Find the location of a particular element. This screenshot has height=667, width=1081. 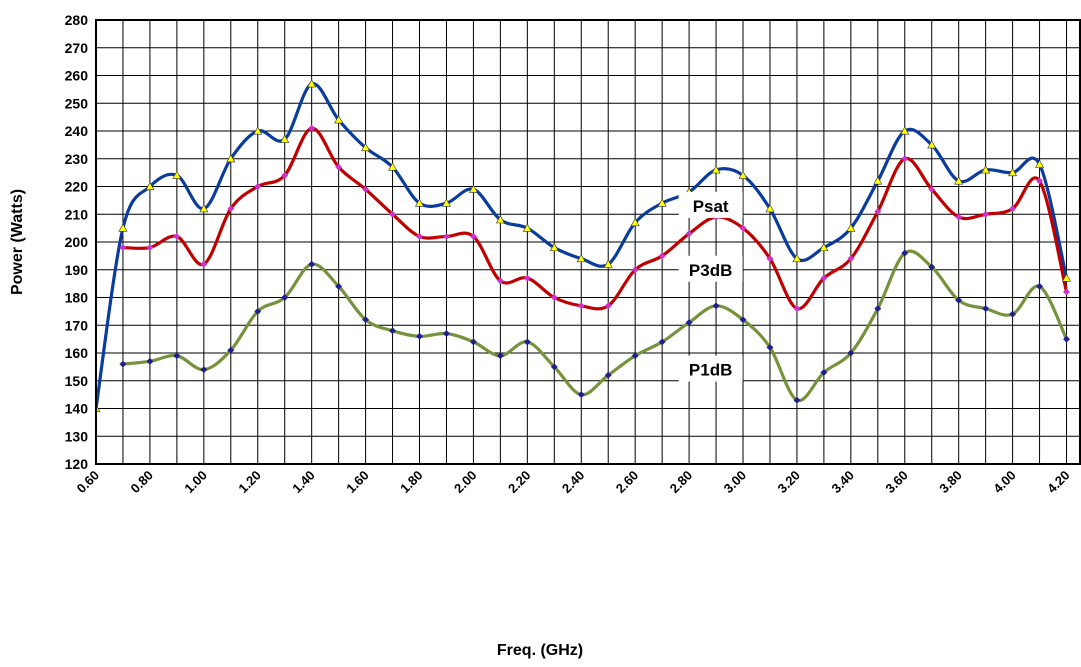

x-tick-label: 1.80 is located at coordinates (411, 482).